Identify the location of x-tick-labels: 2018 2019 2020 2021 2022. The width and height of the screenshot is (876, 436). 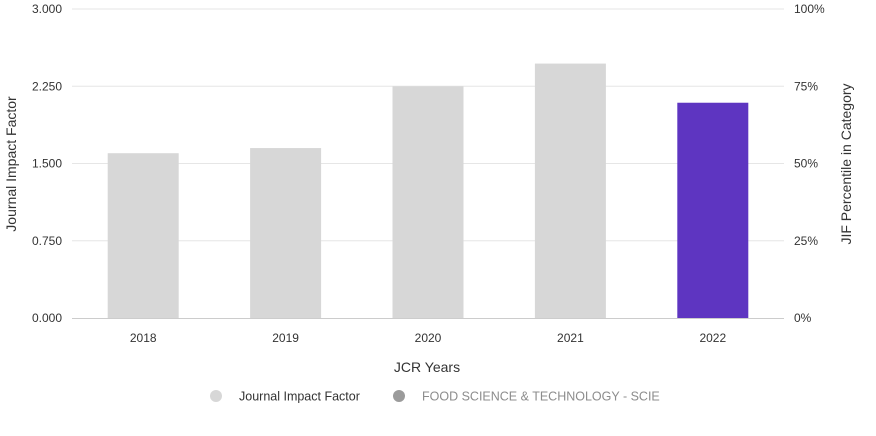
(428, 338).